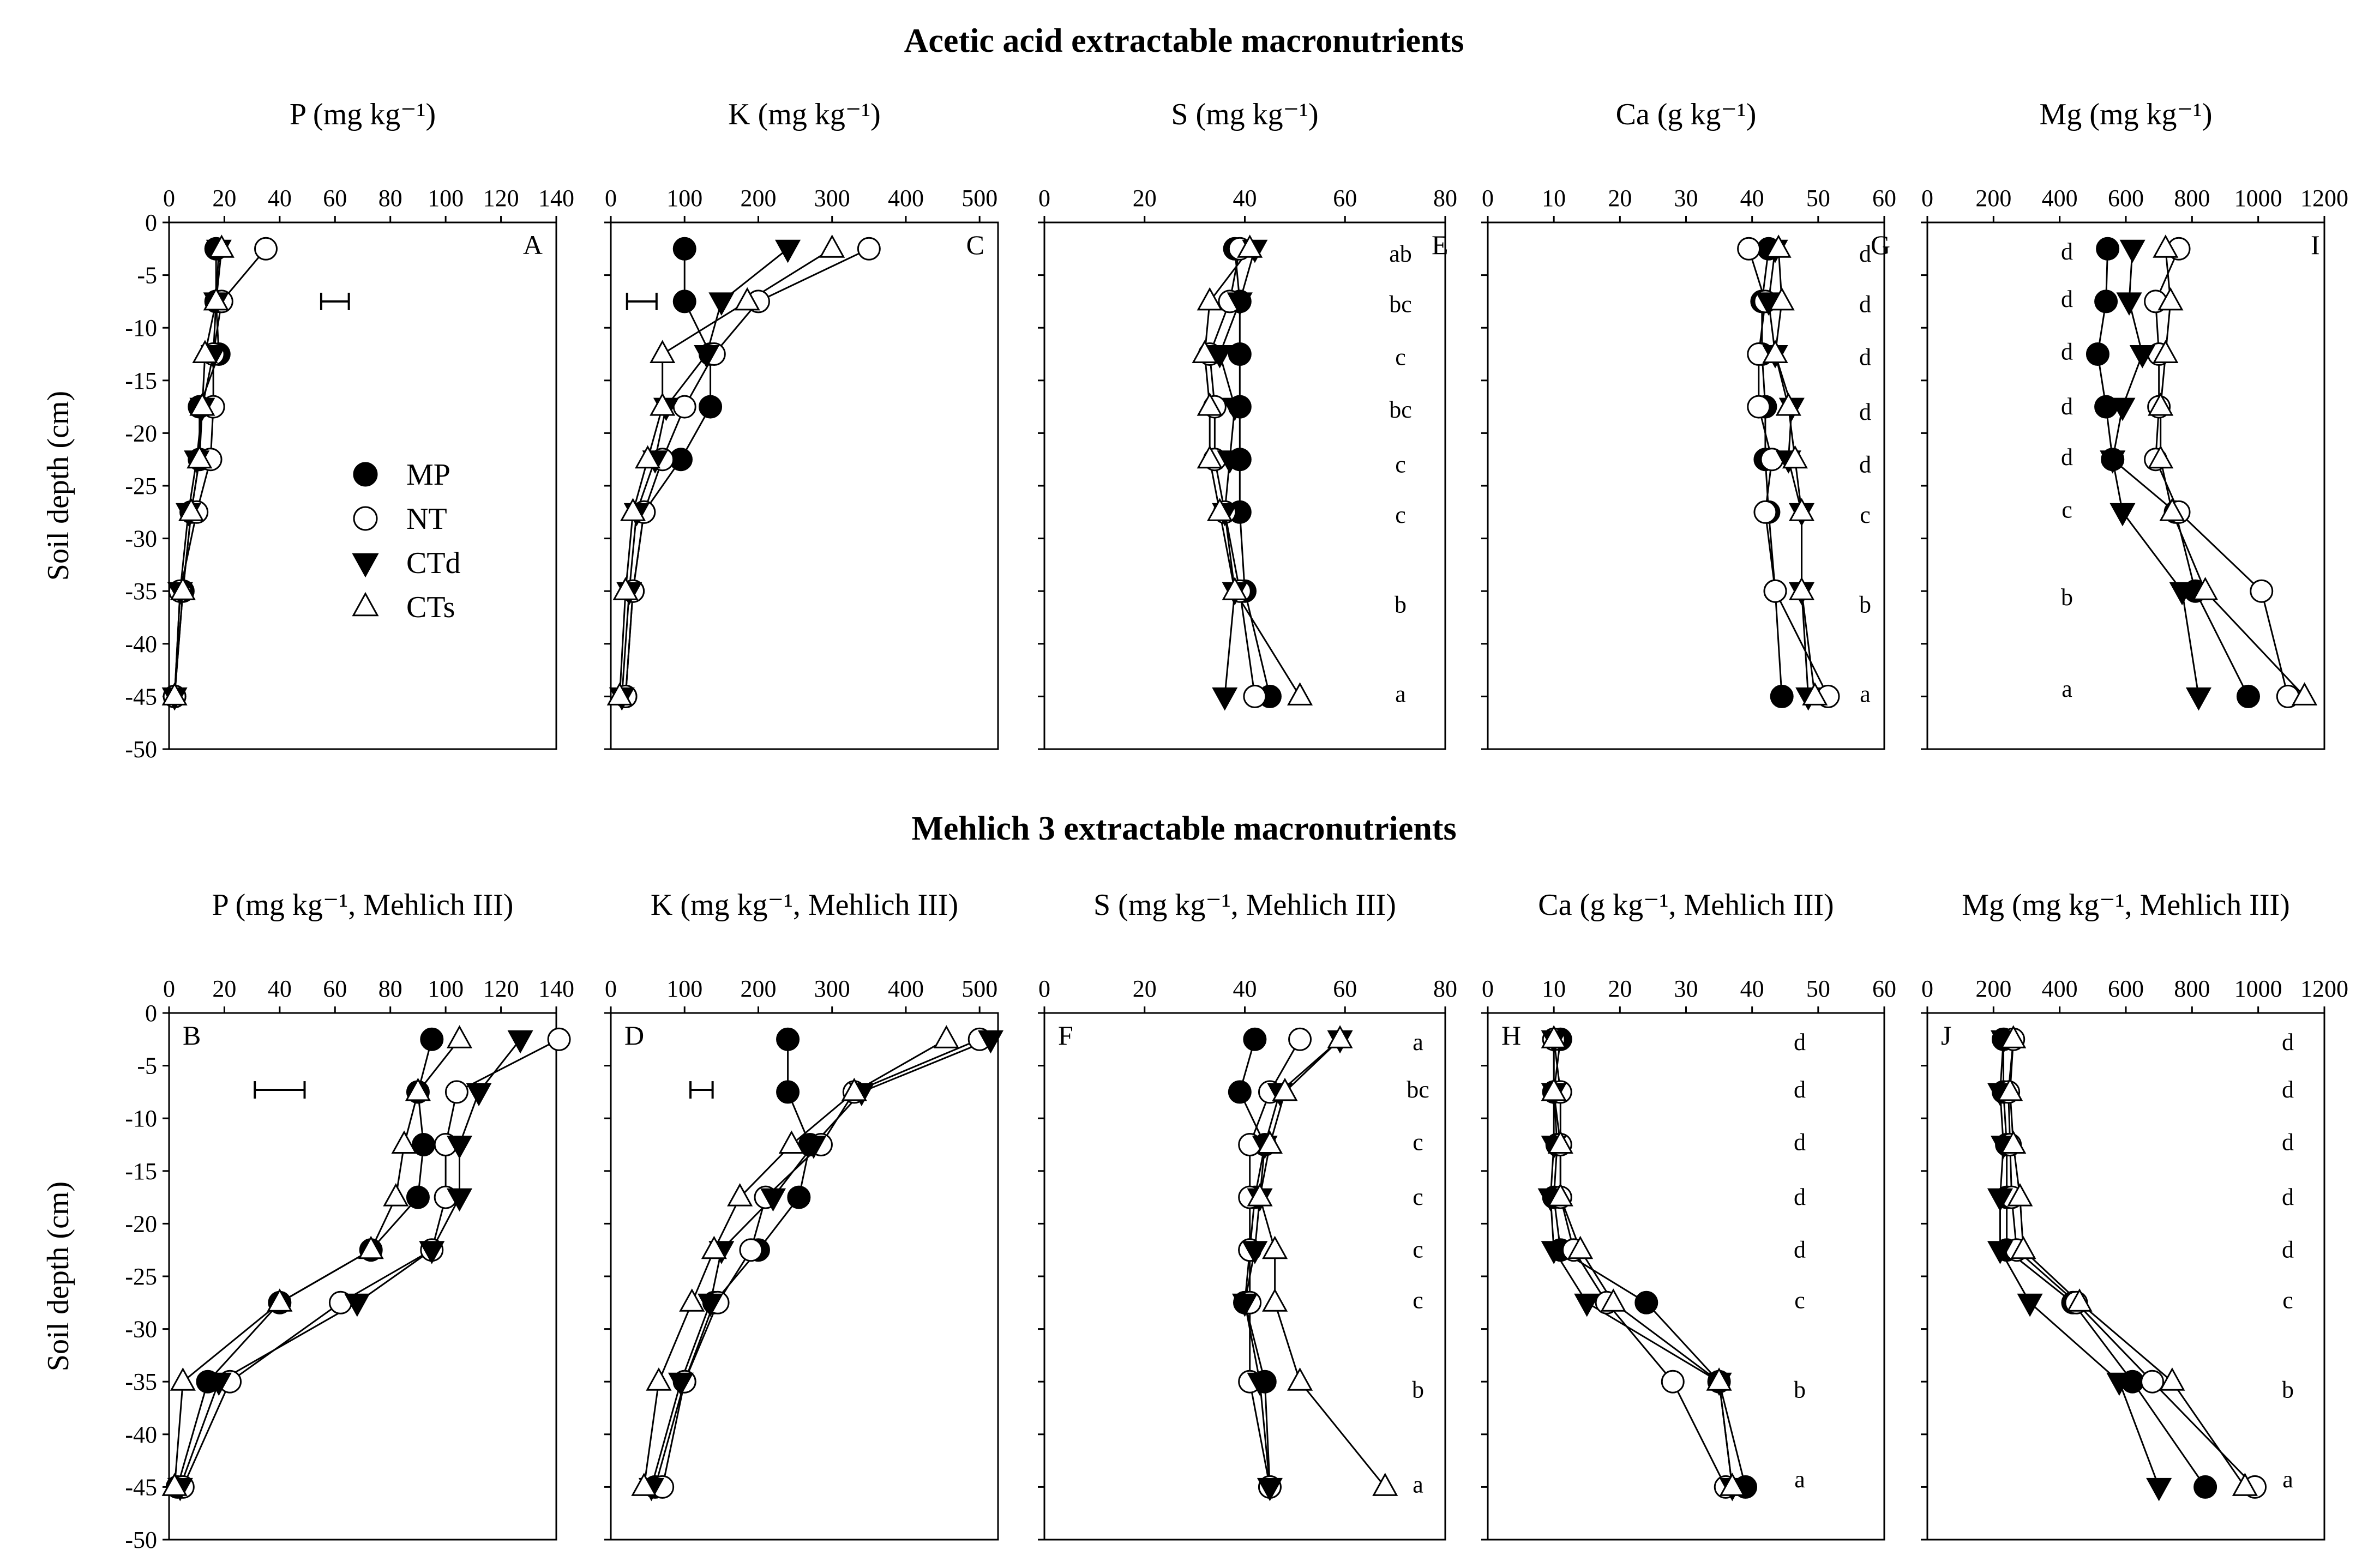 This screenshot has width=2368, height=1568. Describe the element at coordinates (1400, 304) in the screenshot. I see `significance-letter: bc` at that location.